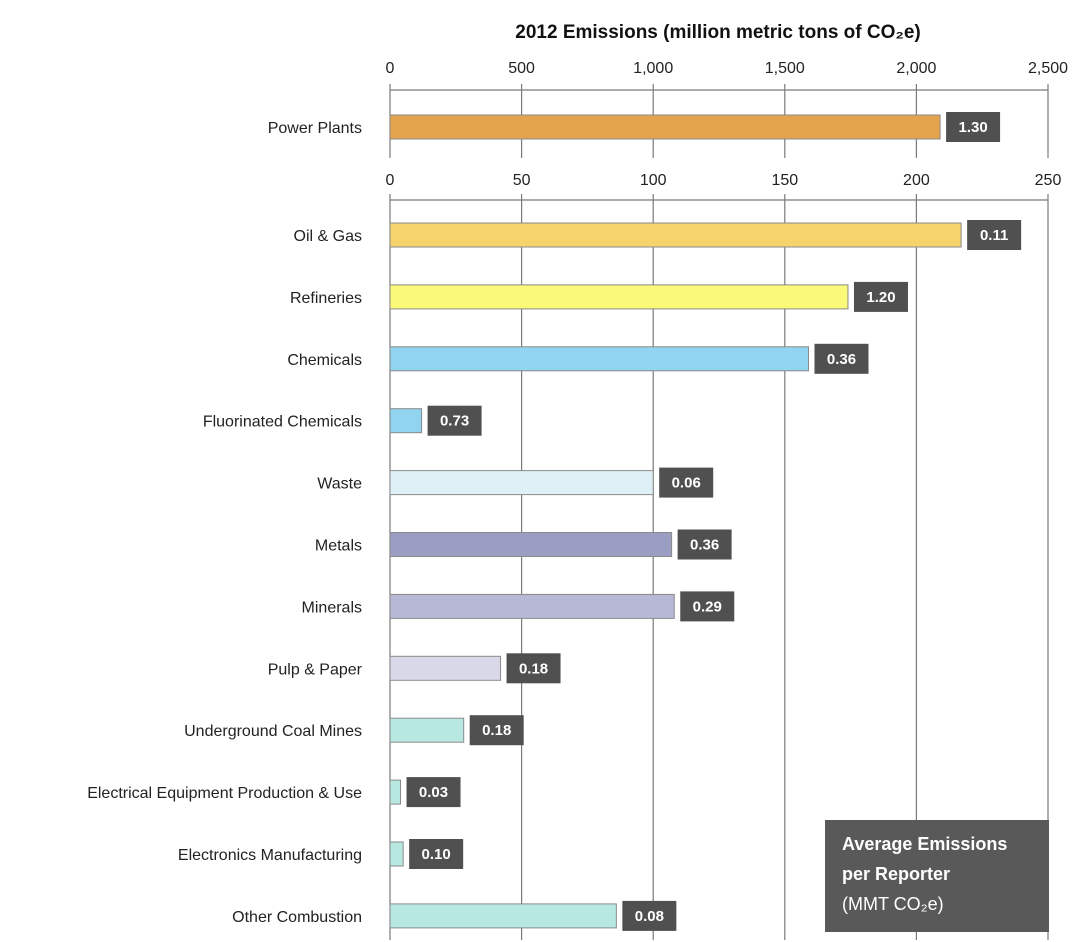  I want to click on middle-tick-label: 150, so click(784, 180).